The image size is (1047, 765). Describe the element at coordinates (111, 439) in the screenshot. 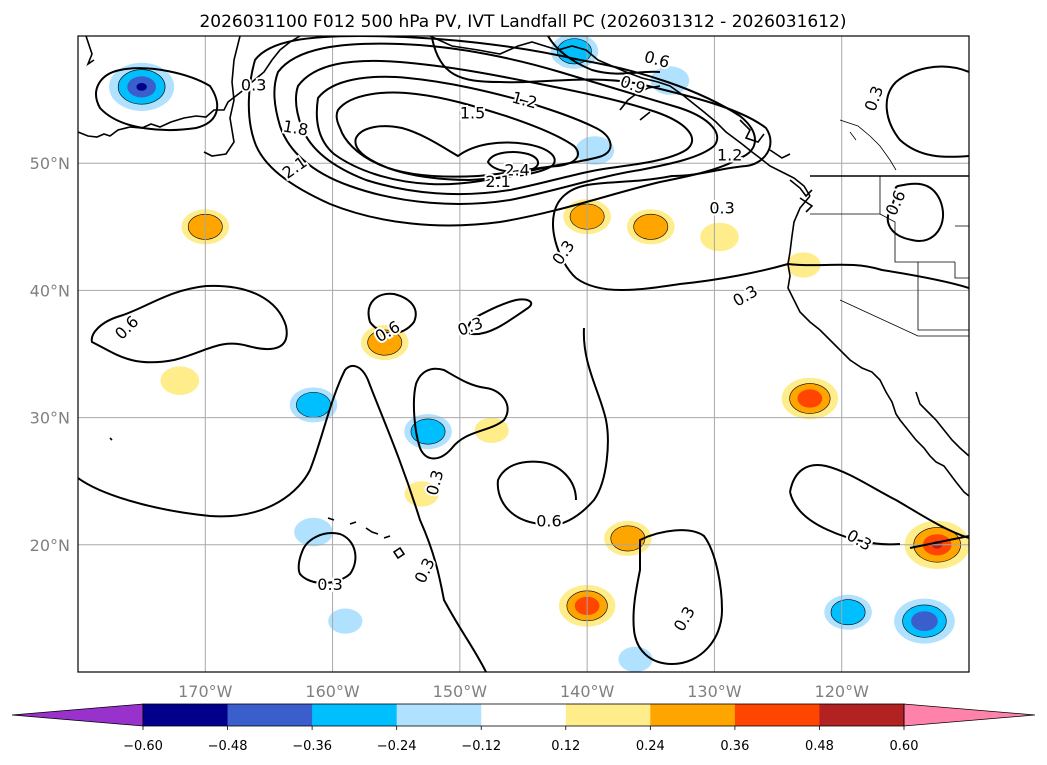

I see `coastline-midway` at that location.